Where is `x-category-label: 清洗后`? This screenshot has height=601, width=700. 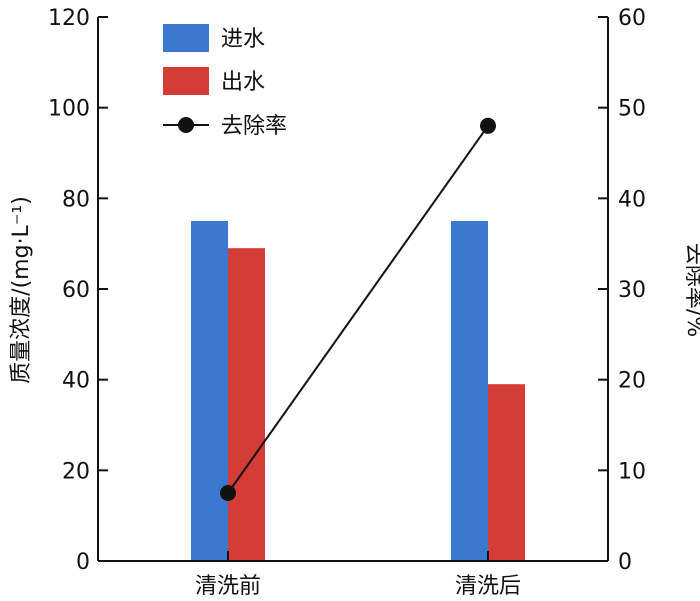
x-category-label: 清洗后 is located at coordinates (488, 586).